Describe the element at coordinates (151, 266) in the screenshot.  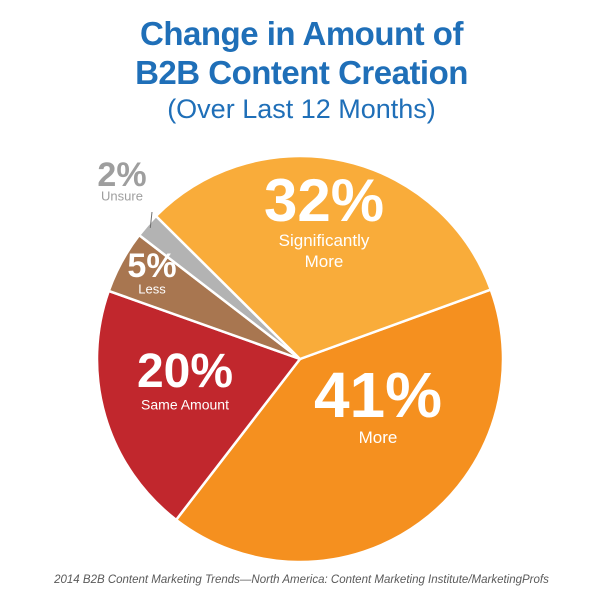
I see `pie-value-label-less: 5%` at that location.